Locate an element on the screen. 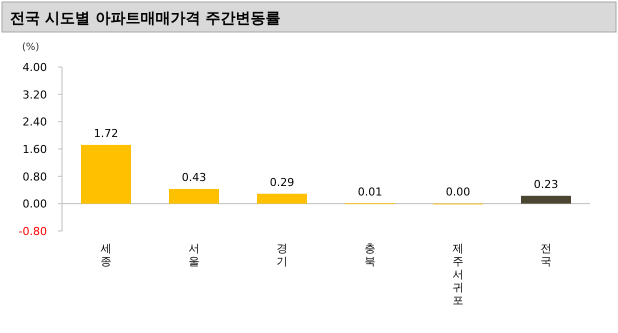  x-tick-label: 서울 is located at coordinates (194, 255).